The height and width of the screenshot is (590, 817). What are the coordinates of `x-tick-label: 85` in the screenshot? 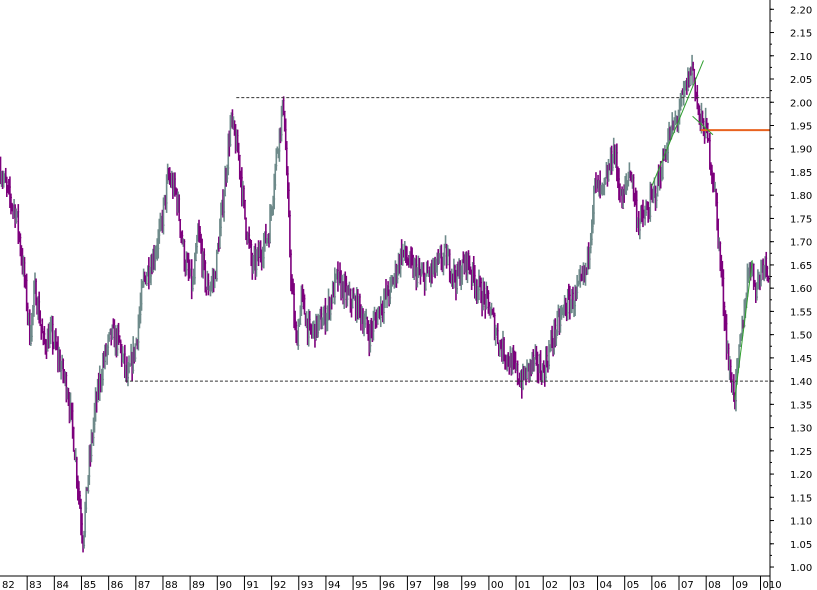 It's located at (89, 585).